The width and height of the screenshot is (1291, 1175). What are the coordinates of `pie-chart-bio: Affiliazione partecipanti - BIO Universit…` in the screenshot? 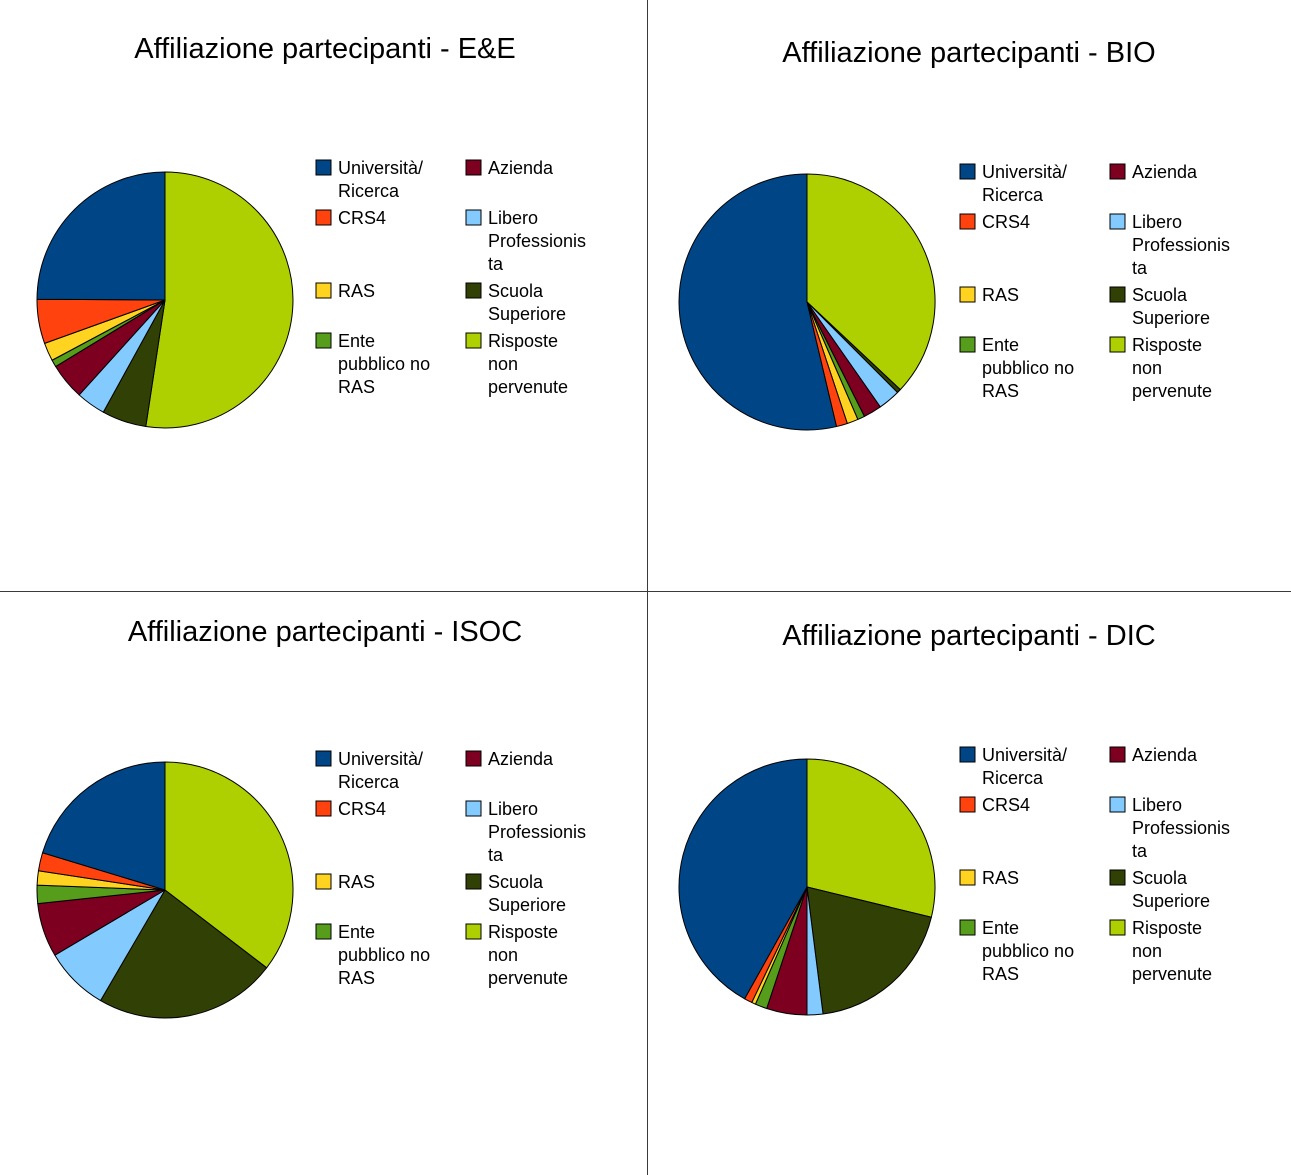 It's located at (954, 234).